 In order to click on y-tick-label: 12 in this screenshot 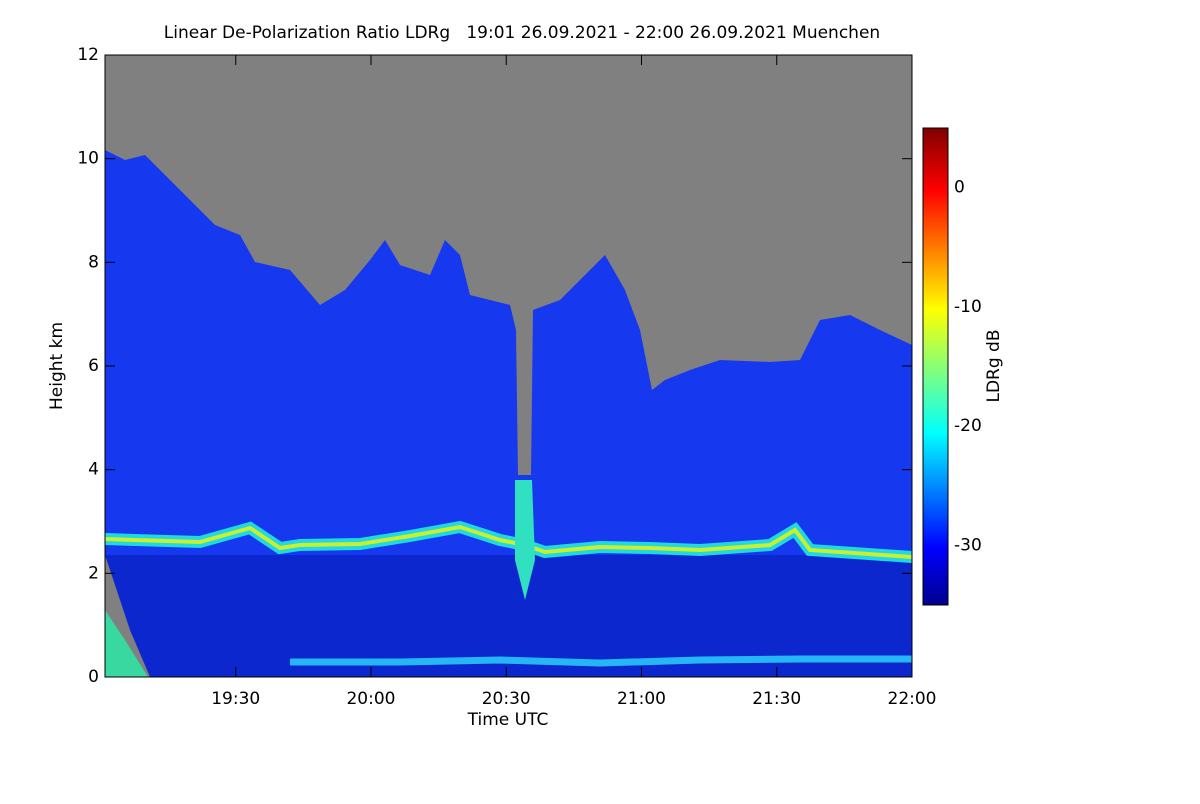, I will do `click(88, 55)`.